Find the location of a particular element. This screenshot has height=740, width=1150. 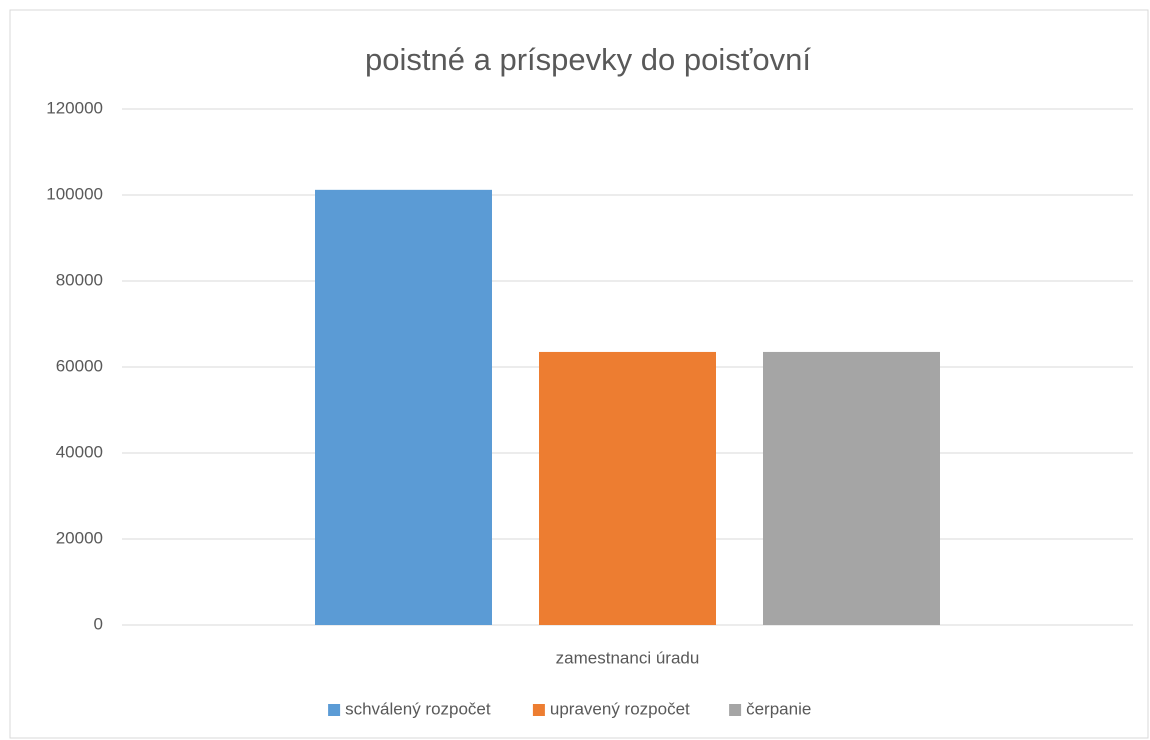

chart-title: poistné a príspevky do poisťovní is located at coordinates (588, 59).